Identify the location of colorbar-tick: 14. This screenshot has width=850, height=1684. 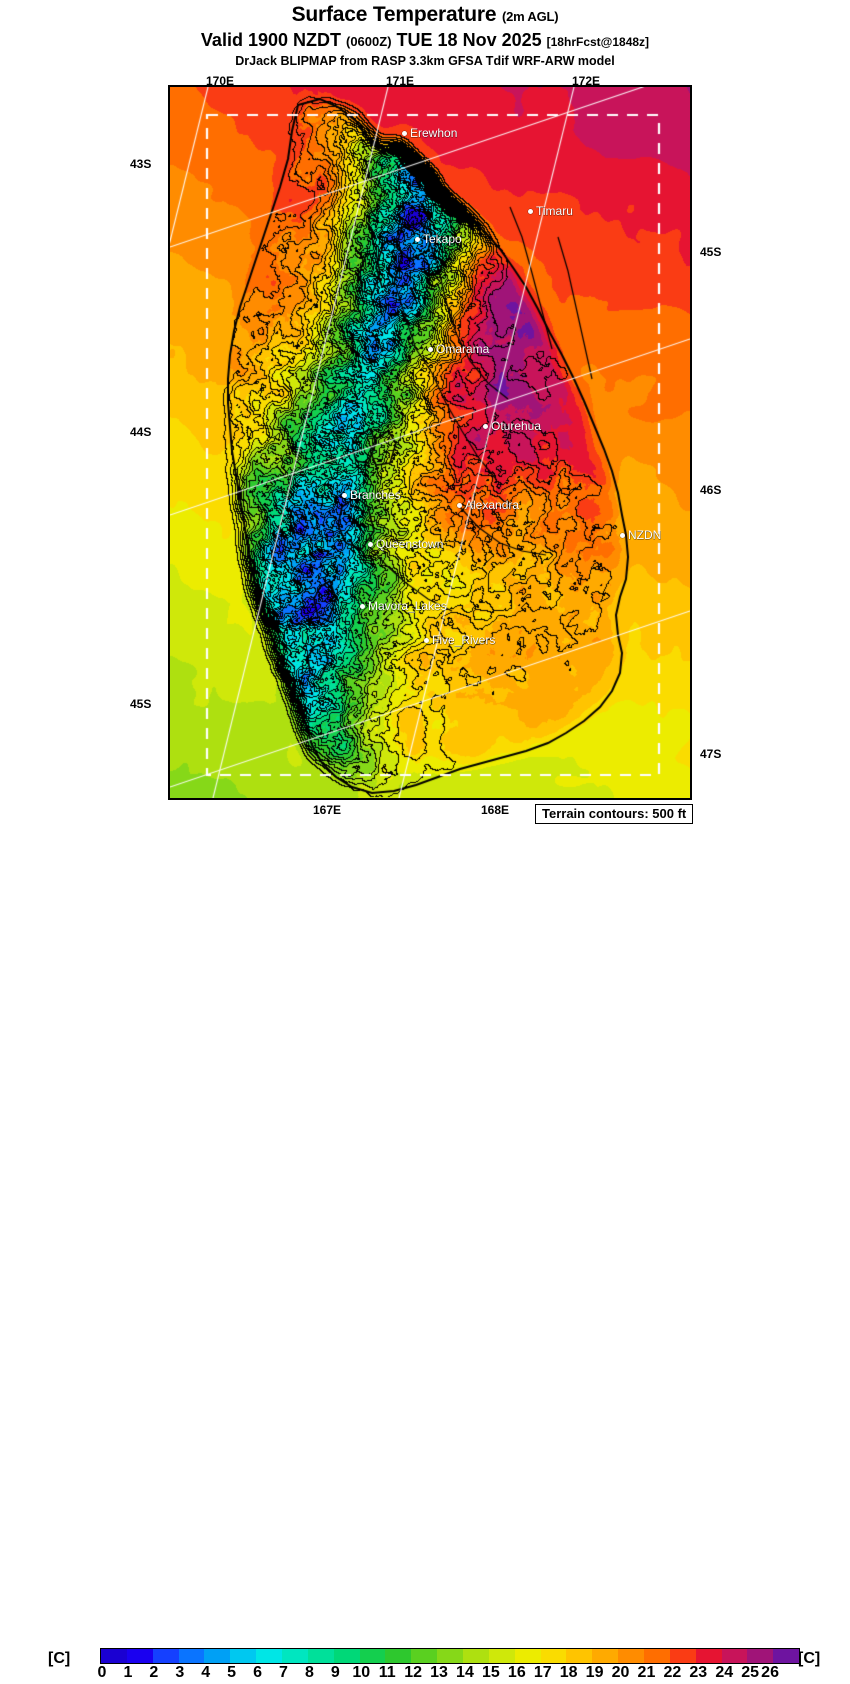
(465, 1672).